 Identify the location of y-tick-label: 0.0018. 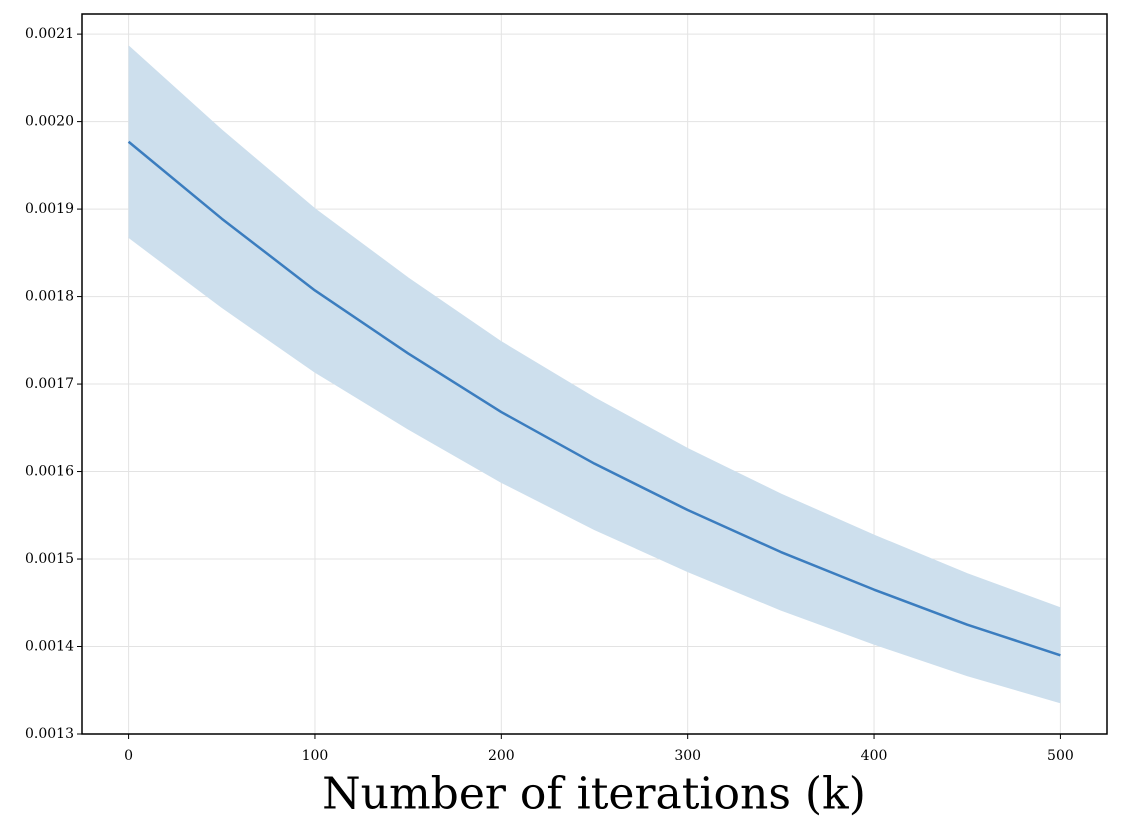
(49, 297).